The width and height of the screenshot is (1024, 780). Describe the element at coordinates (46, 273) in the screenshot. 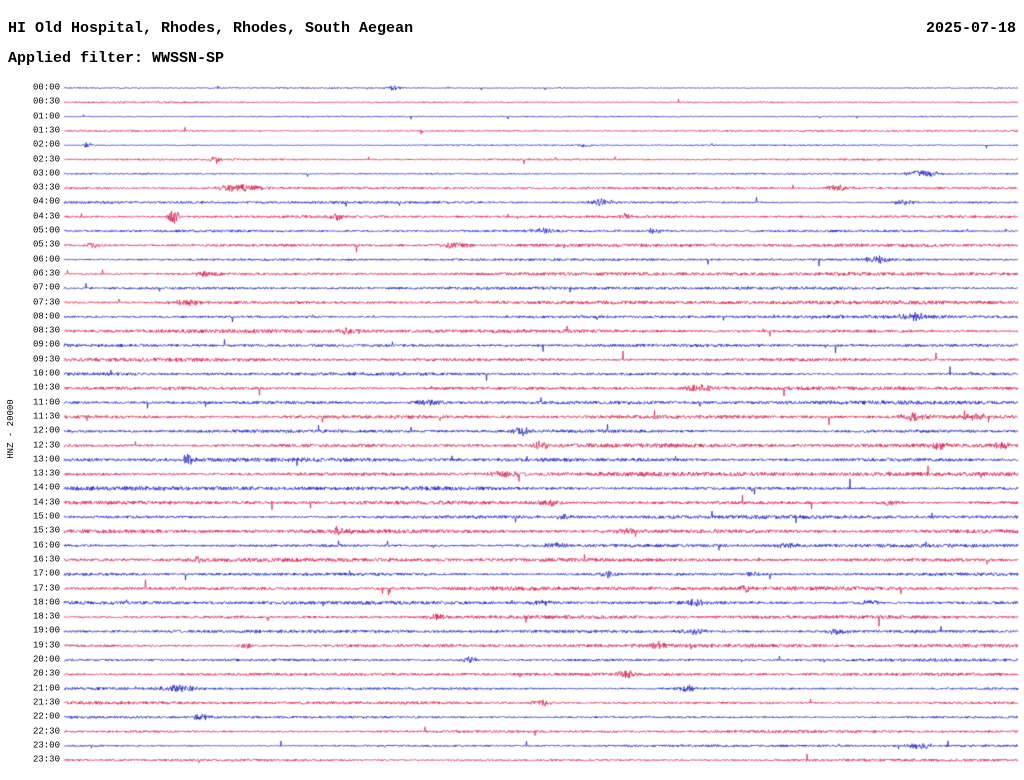

I see `row-time-label: 06:30` at that location.